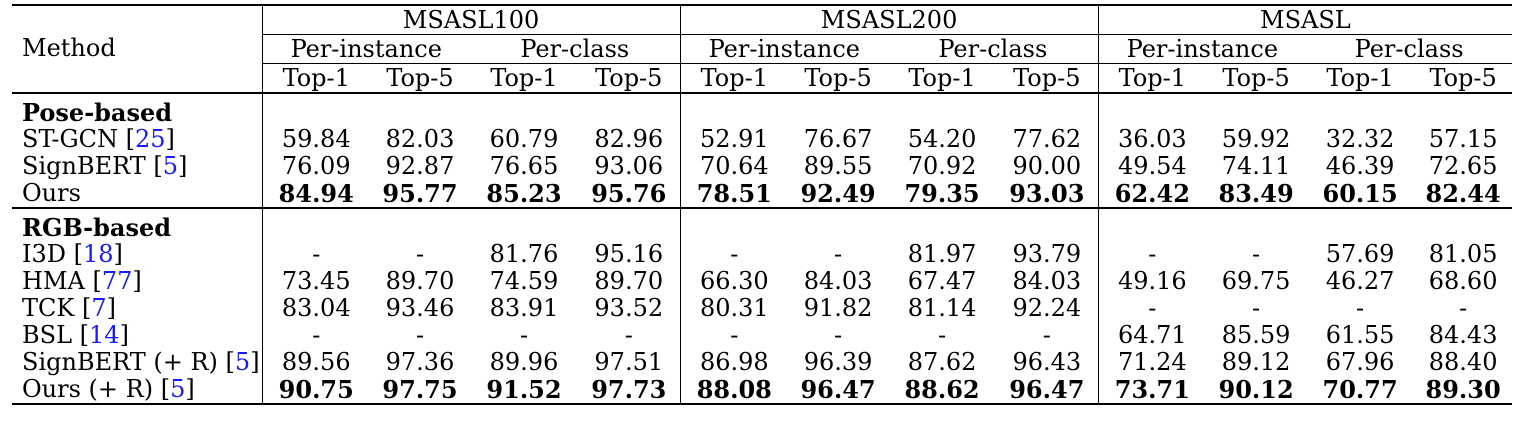 The height and width of the screenshot is (444, 1519). I want to click on citation-link: 25, so click(150, 139).